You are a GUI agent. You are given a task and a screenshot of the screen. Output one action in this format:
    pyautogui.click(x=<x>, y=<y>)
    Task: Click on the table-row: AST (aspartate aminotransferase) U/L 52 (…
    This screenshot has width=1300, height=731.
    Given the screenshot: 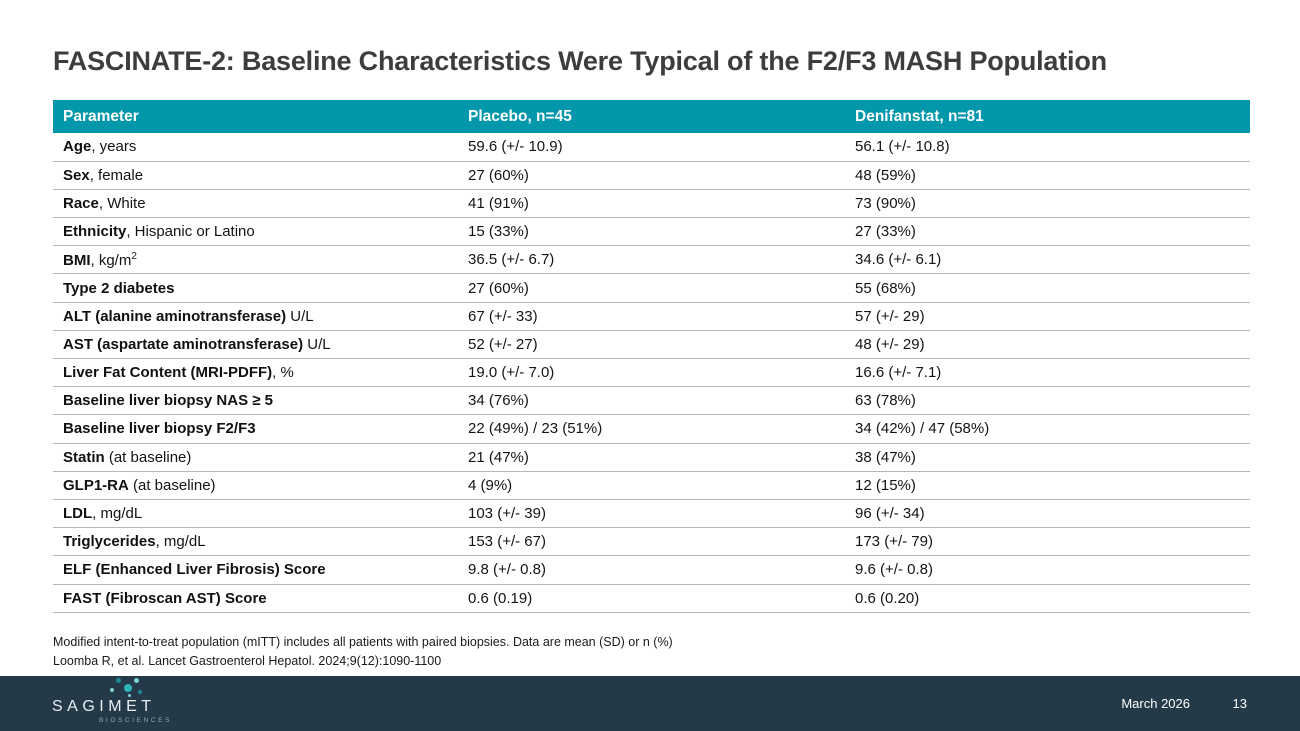 What is the action you would take?
    pyautogui.click(x=651, y=345)
    